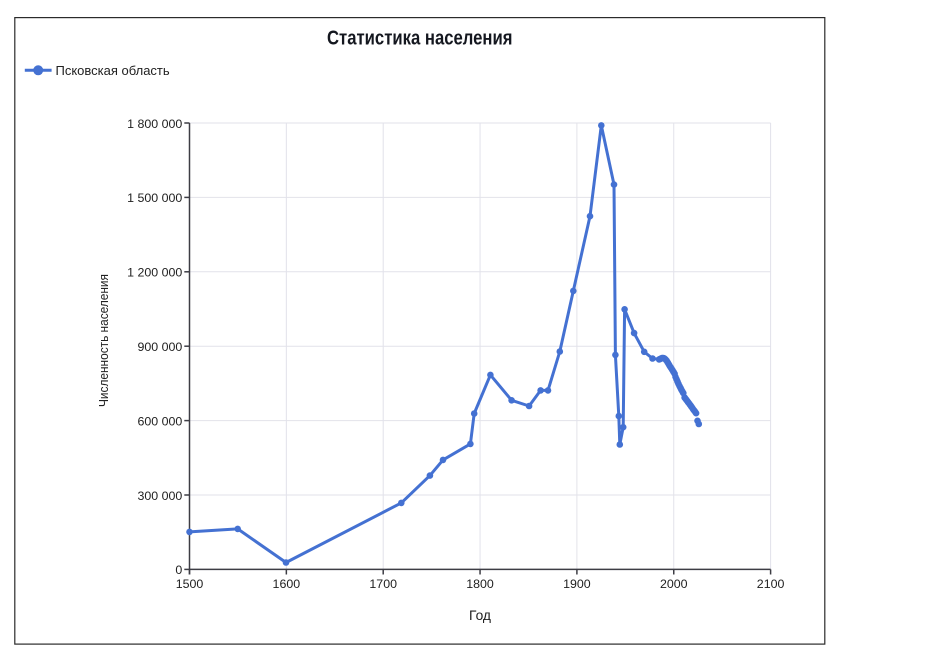 The image size is (939, 650). Describe the element at coordinates (178, 570) in the screenshot. I see `svg-text: 0` at that location.